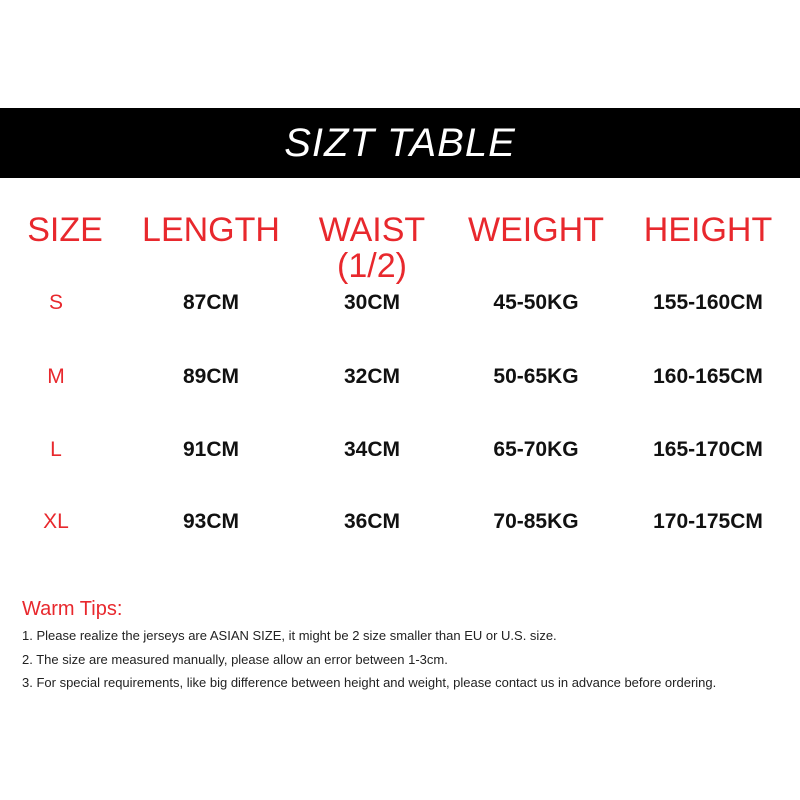  I want to click on table-cell: 160-165CM, so click(708, 376).